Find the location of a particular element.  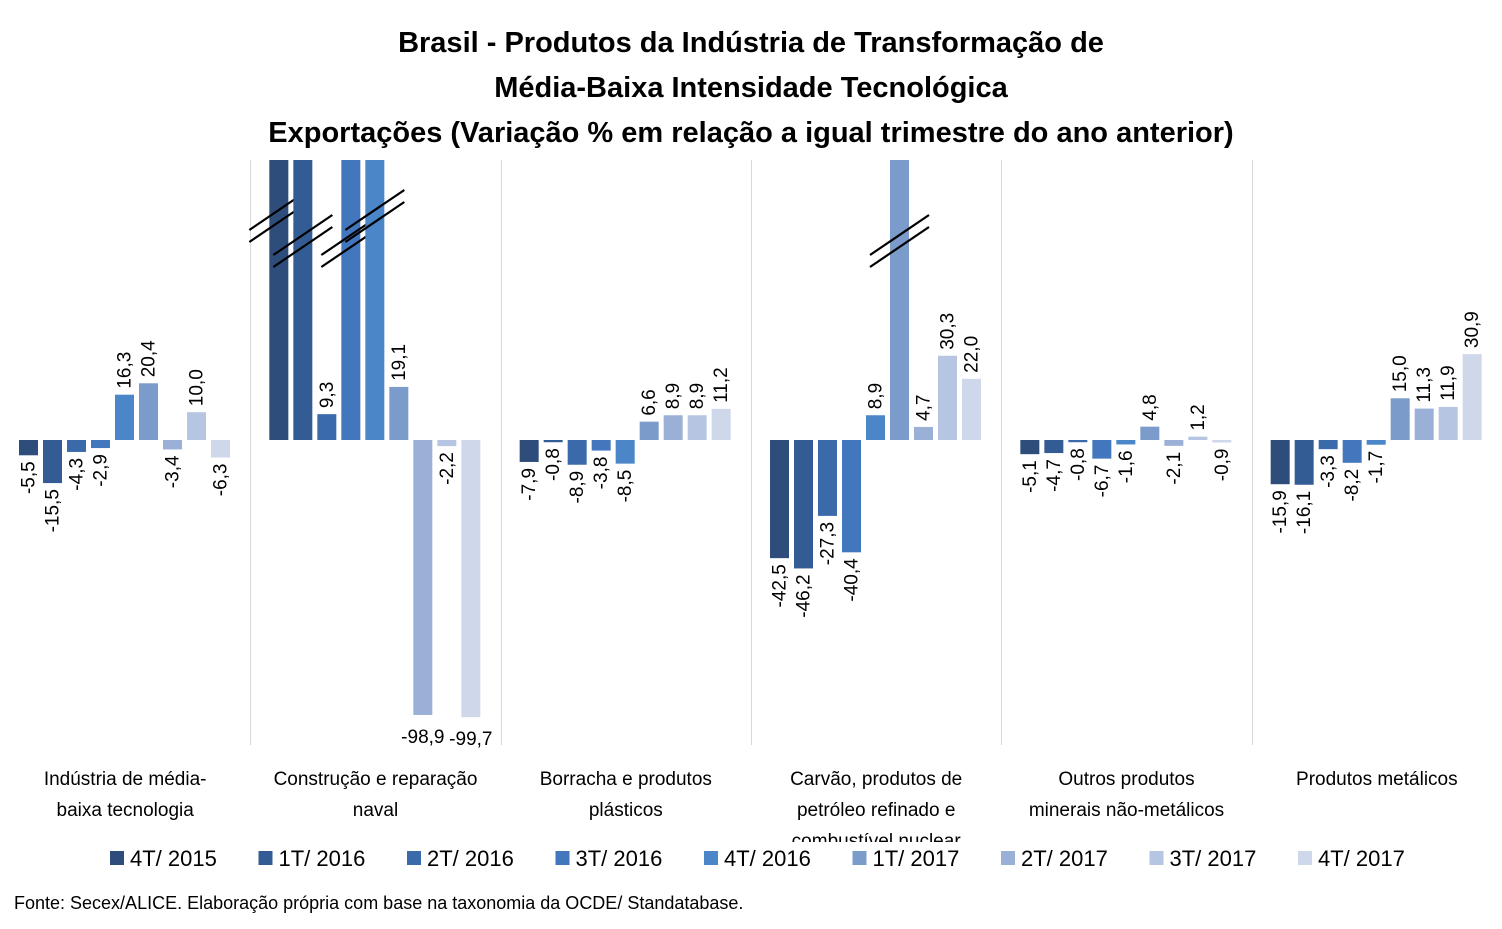

category-label: plásticos is located at coordinates (626, 810).